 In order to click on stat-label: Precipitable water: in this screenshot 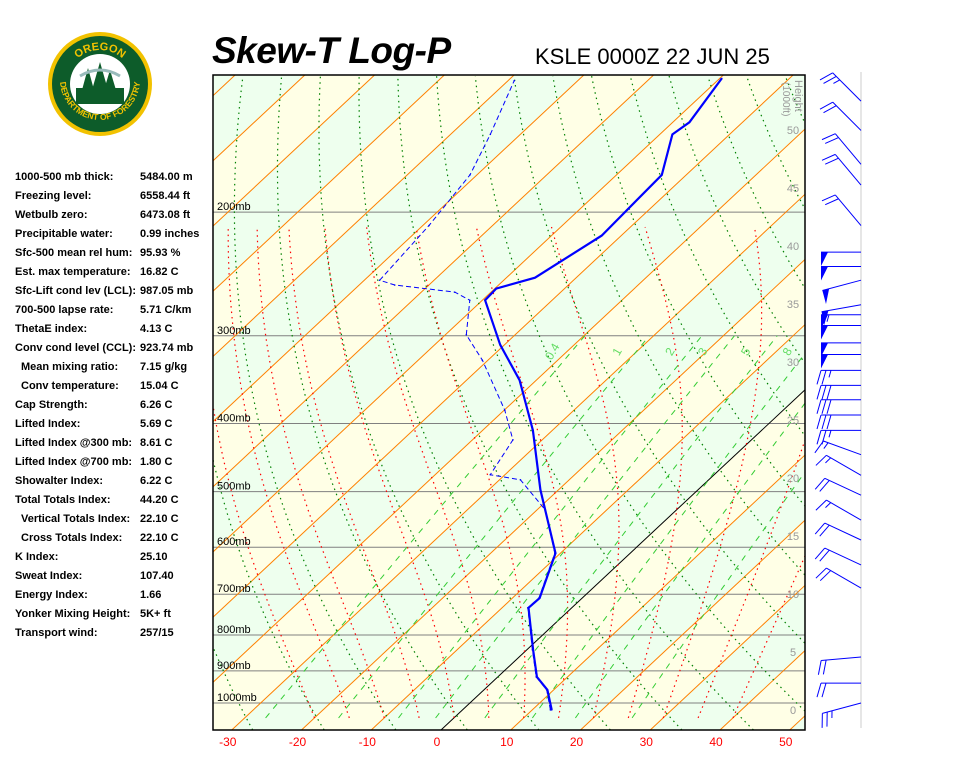, I will do `click(64, 234)`.